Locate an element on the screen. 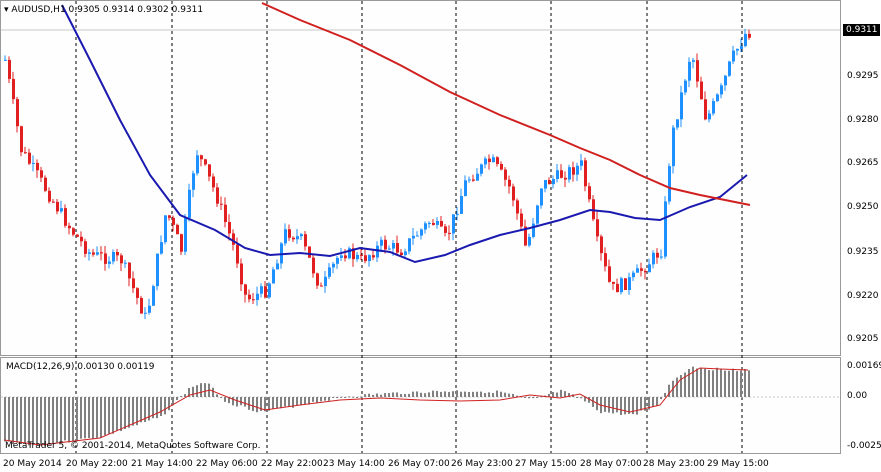 The image size is (881, 472). macd-axis-label: 0.00169 is located at coordinates (864, 366).